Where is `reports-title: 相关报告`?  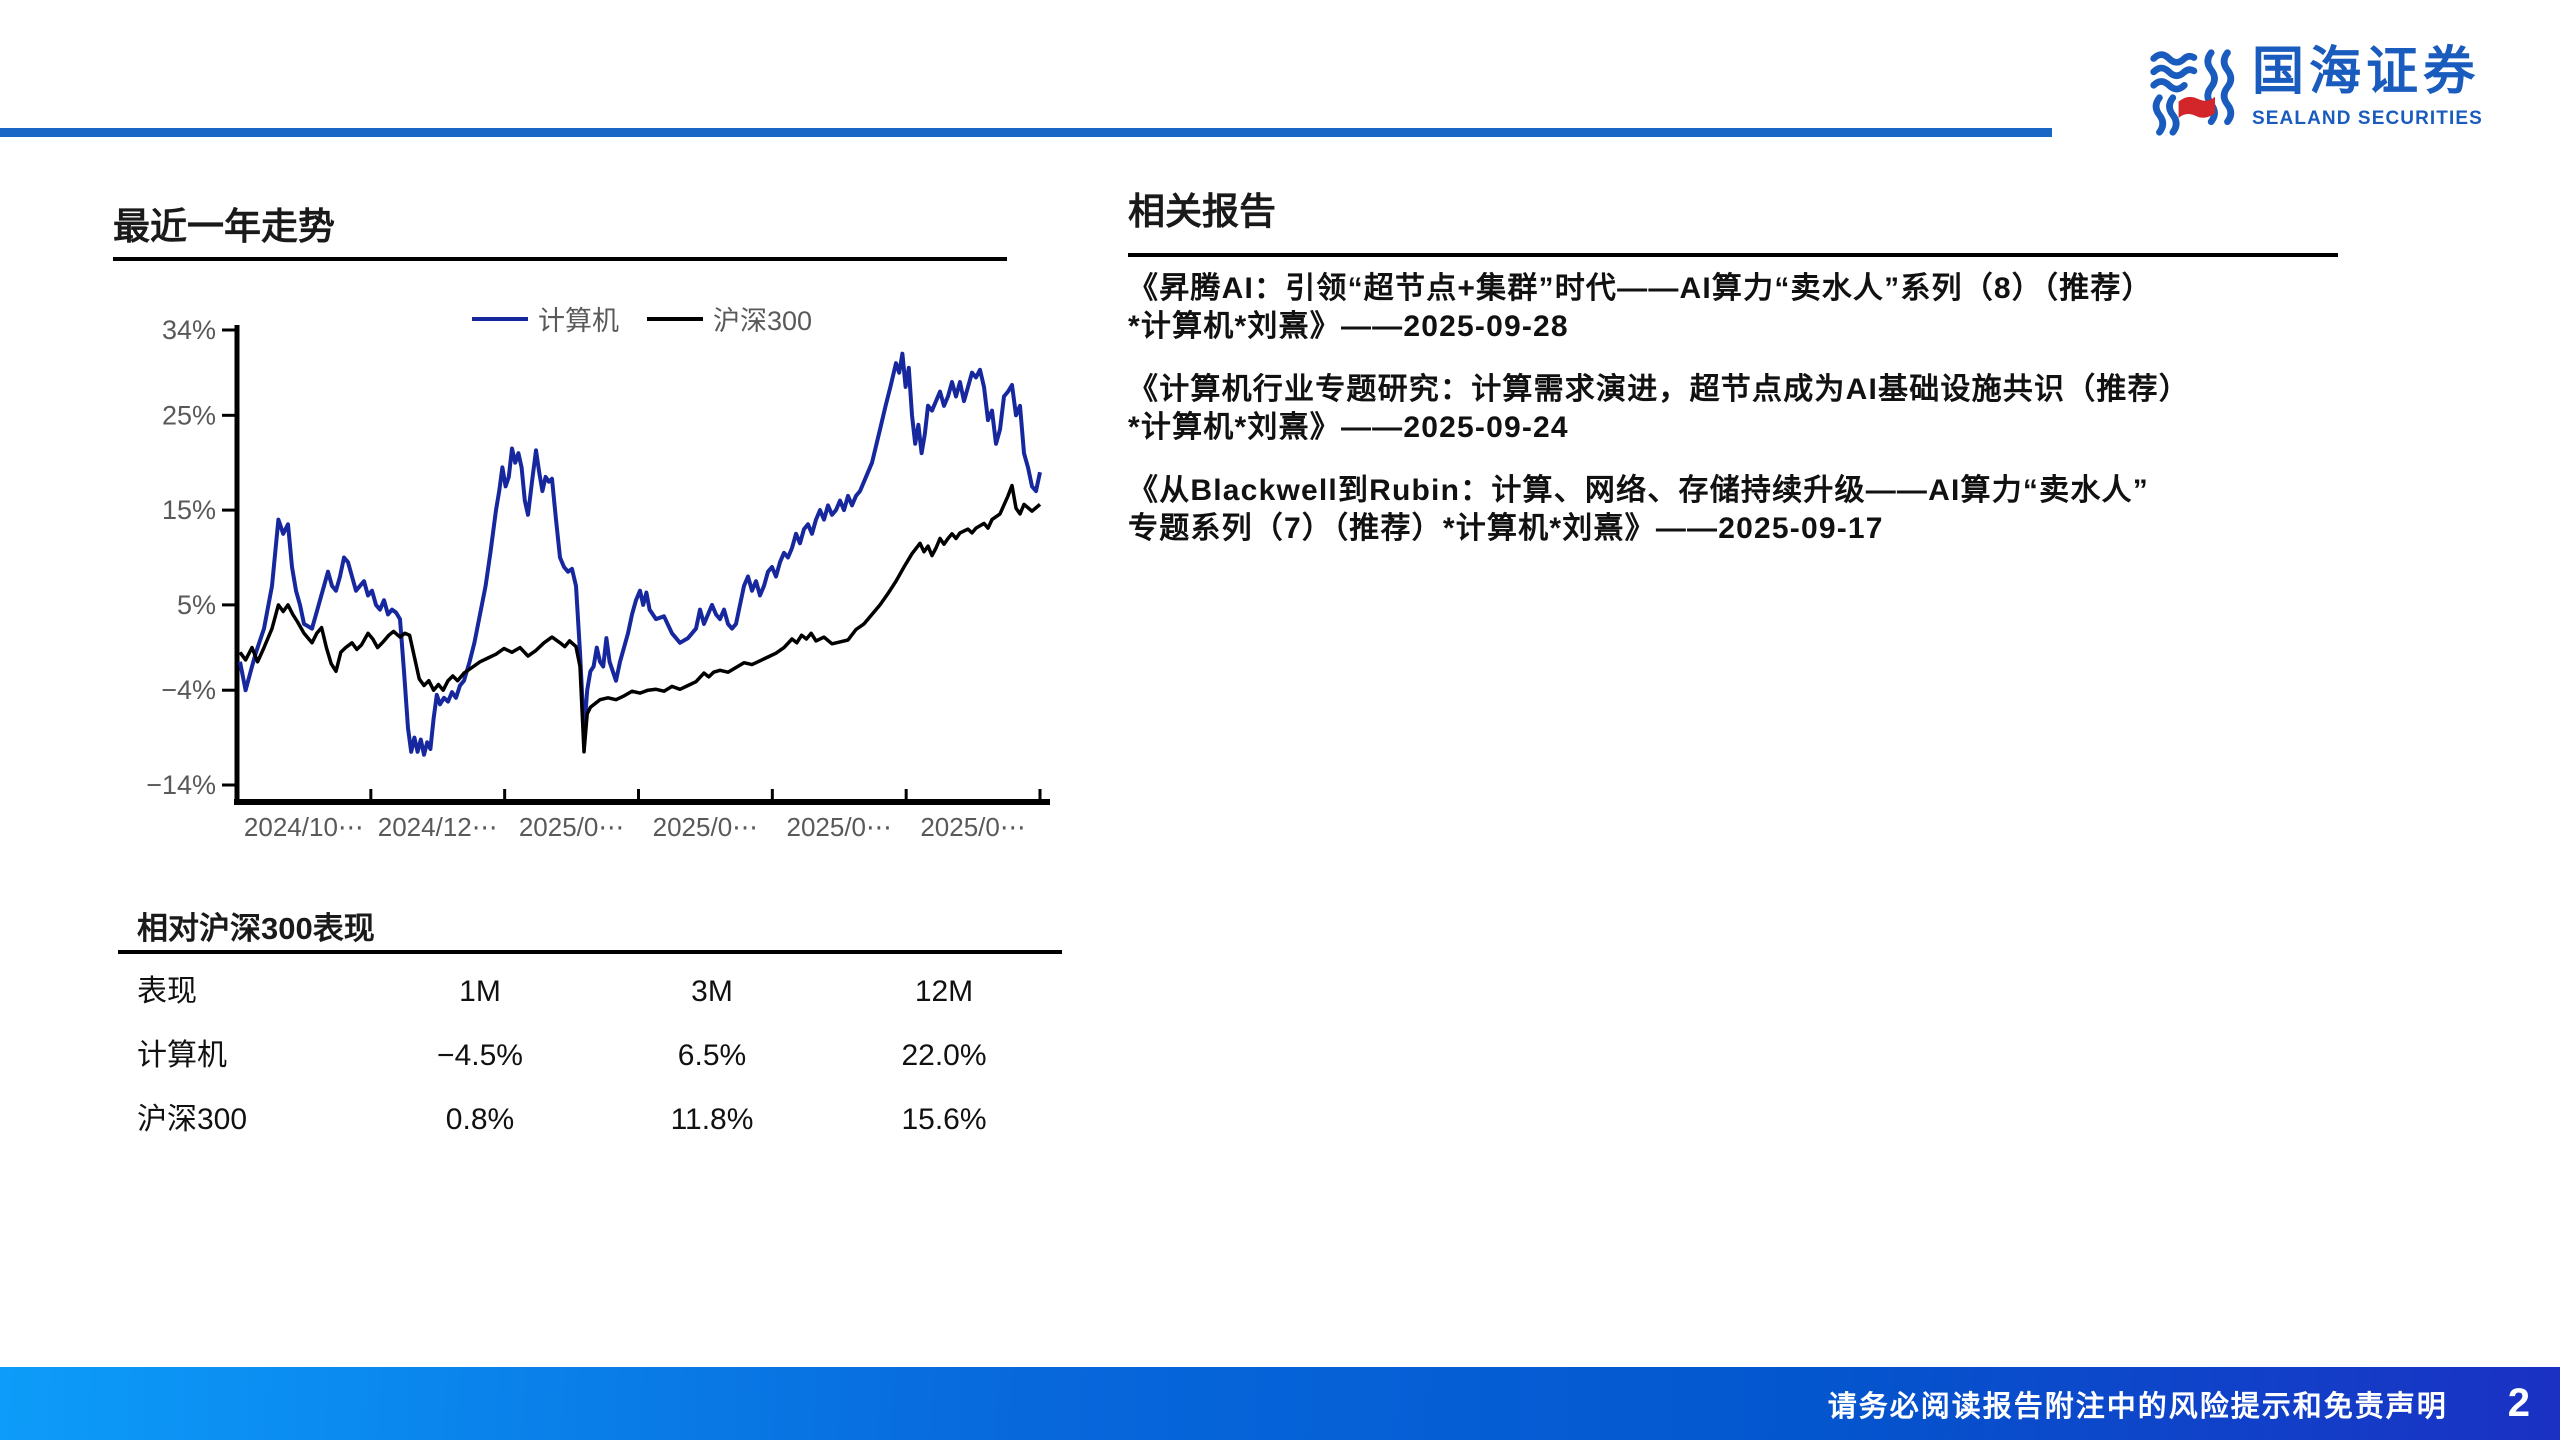
reports-title: 相关报告 is located at coordinates (1202, 211).